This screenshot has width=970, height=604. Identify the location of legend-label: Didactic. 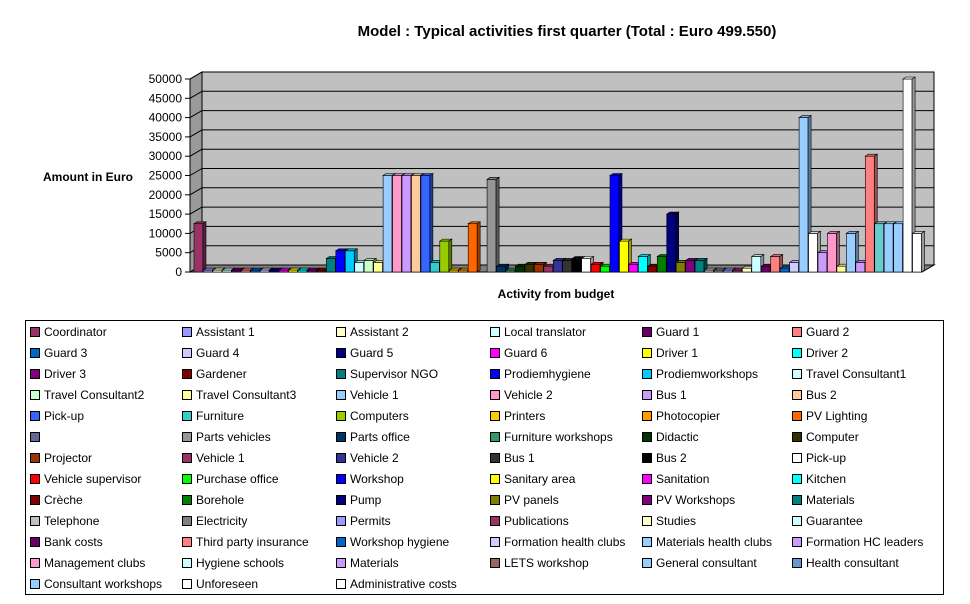
(677, 437).